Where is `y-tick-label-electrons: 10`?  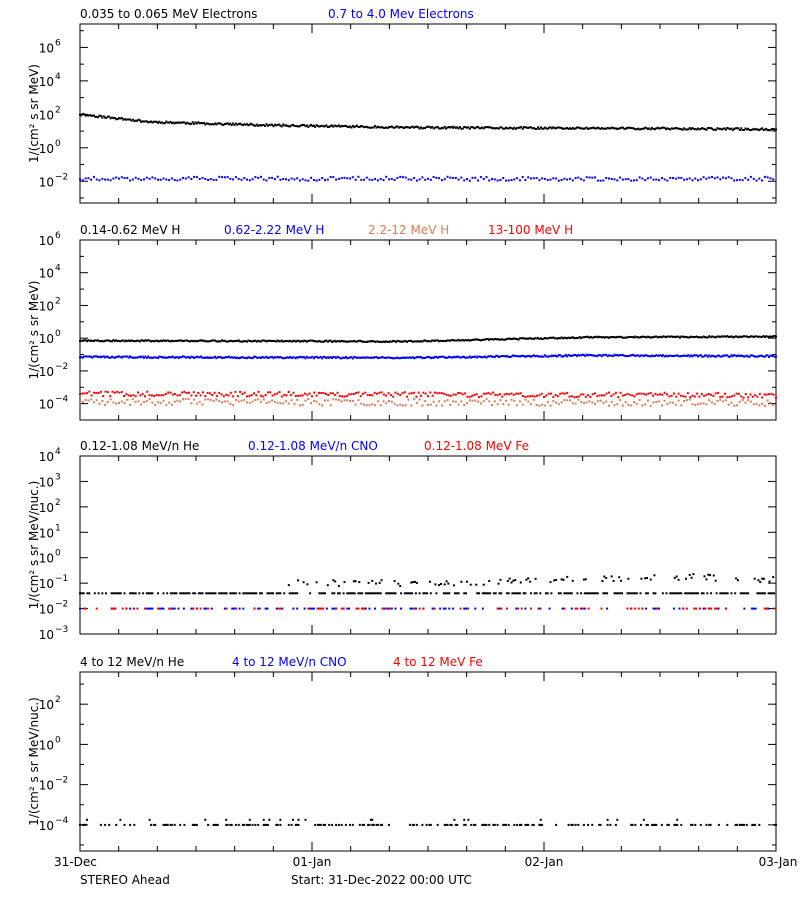 y-tick-label-electrons: 10 is located at coordinates (46, 82).